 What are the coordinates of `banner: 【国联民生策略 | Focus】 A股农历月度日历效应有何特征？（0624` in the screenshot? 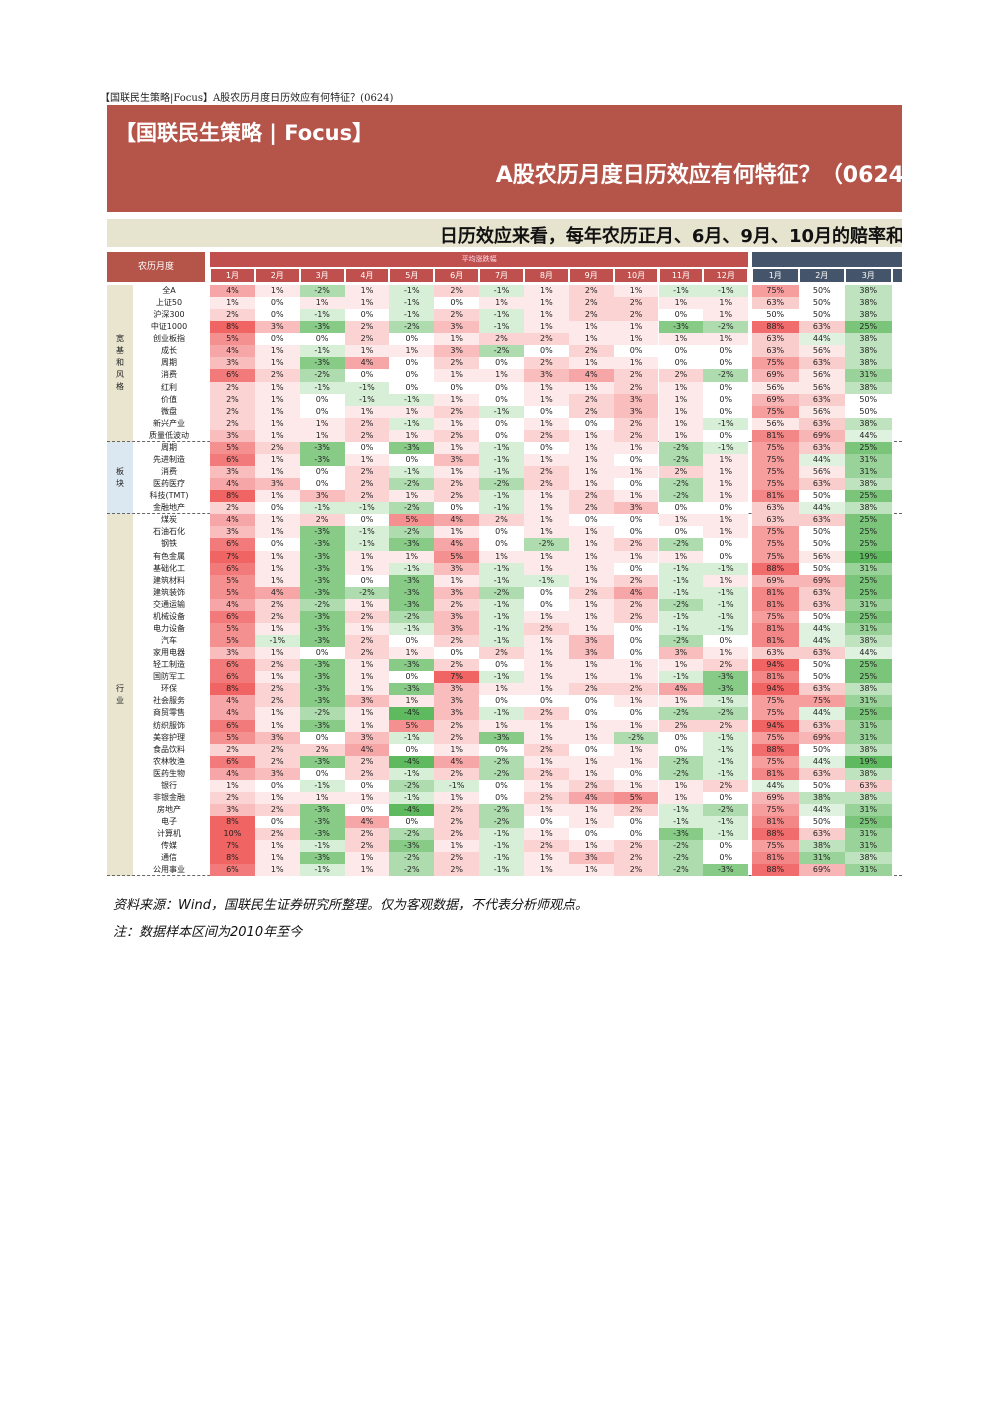 It's located at (504, 158).